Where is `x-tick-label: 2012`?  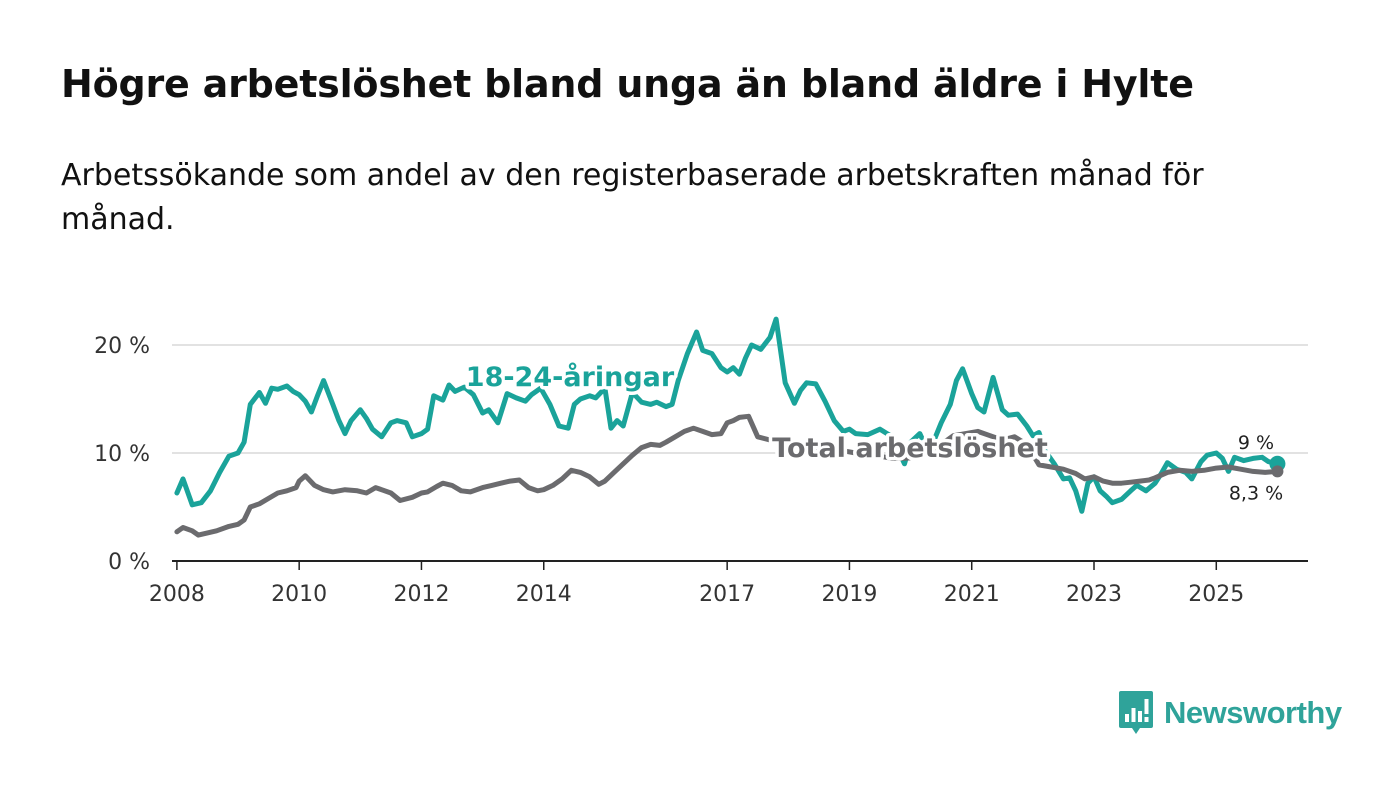
x-tick-label: 2012 is located at coordinates (421, 594).